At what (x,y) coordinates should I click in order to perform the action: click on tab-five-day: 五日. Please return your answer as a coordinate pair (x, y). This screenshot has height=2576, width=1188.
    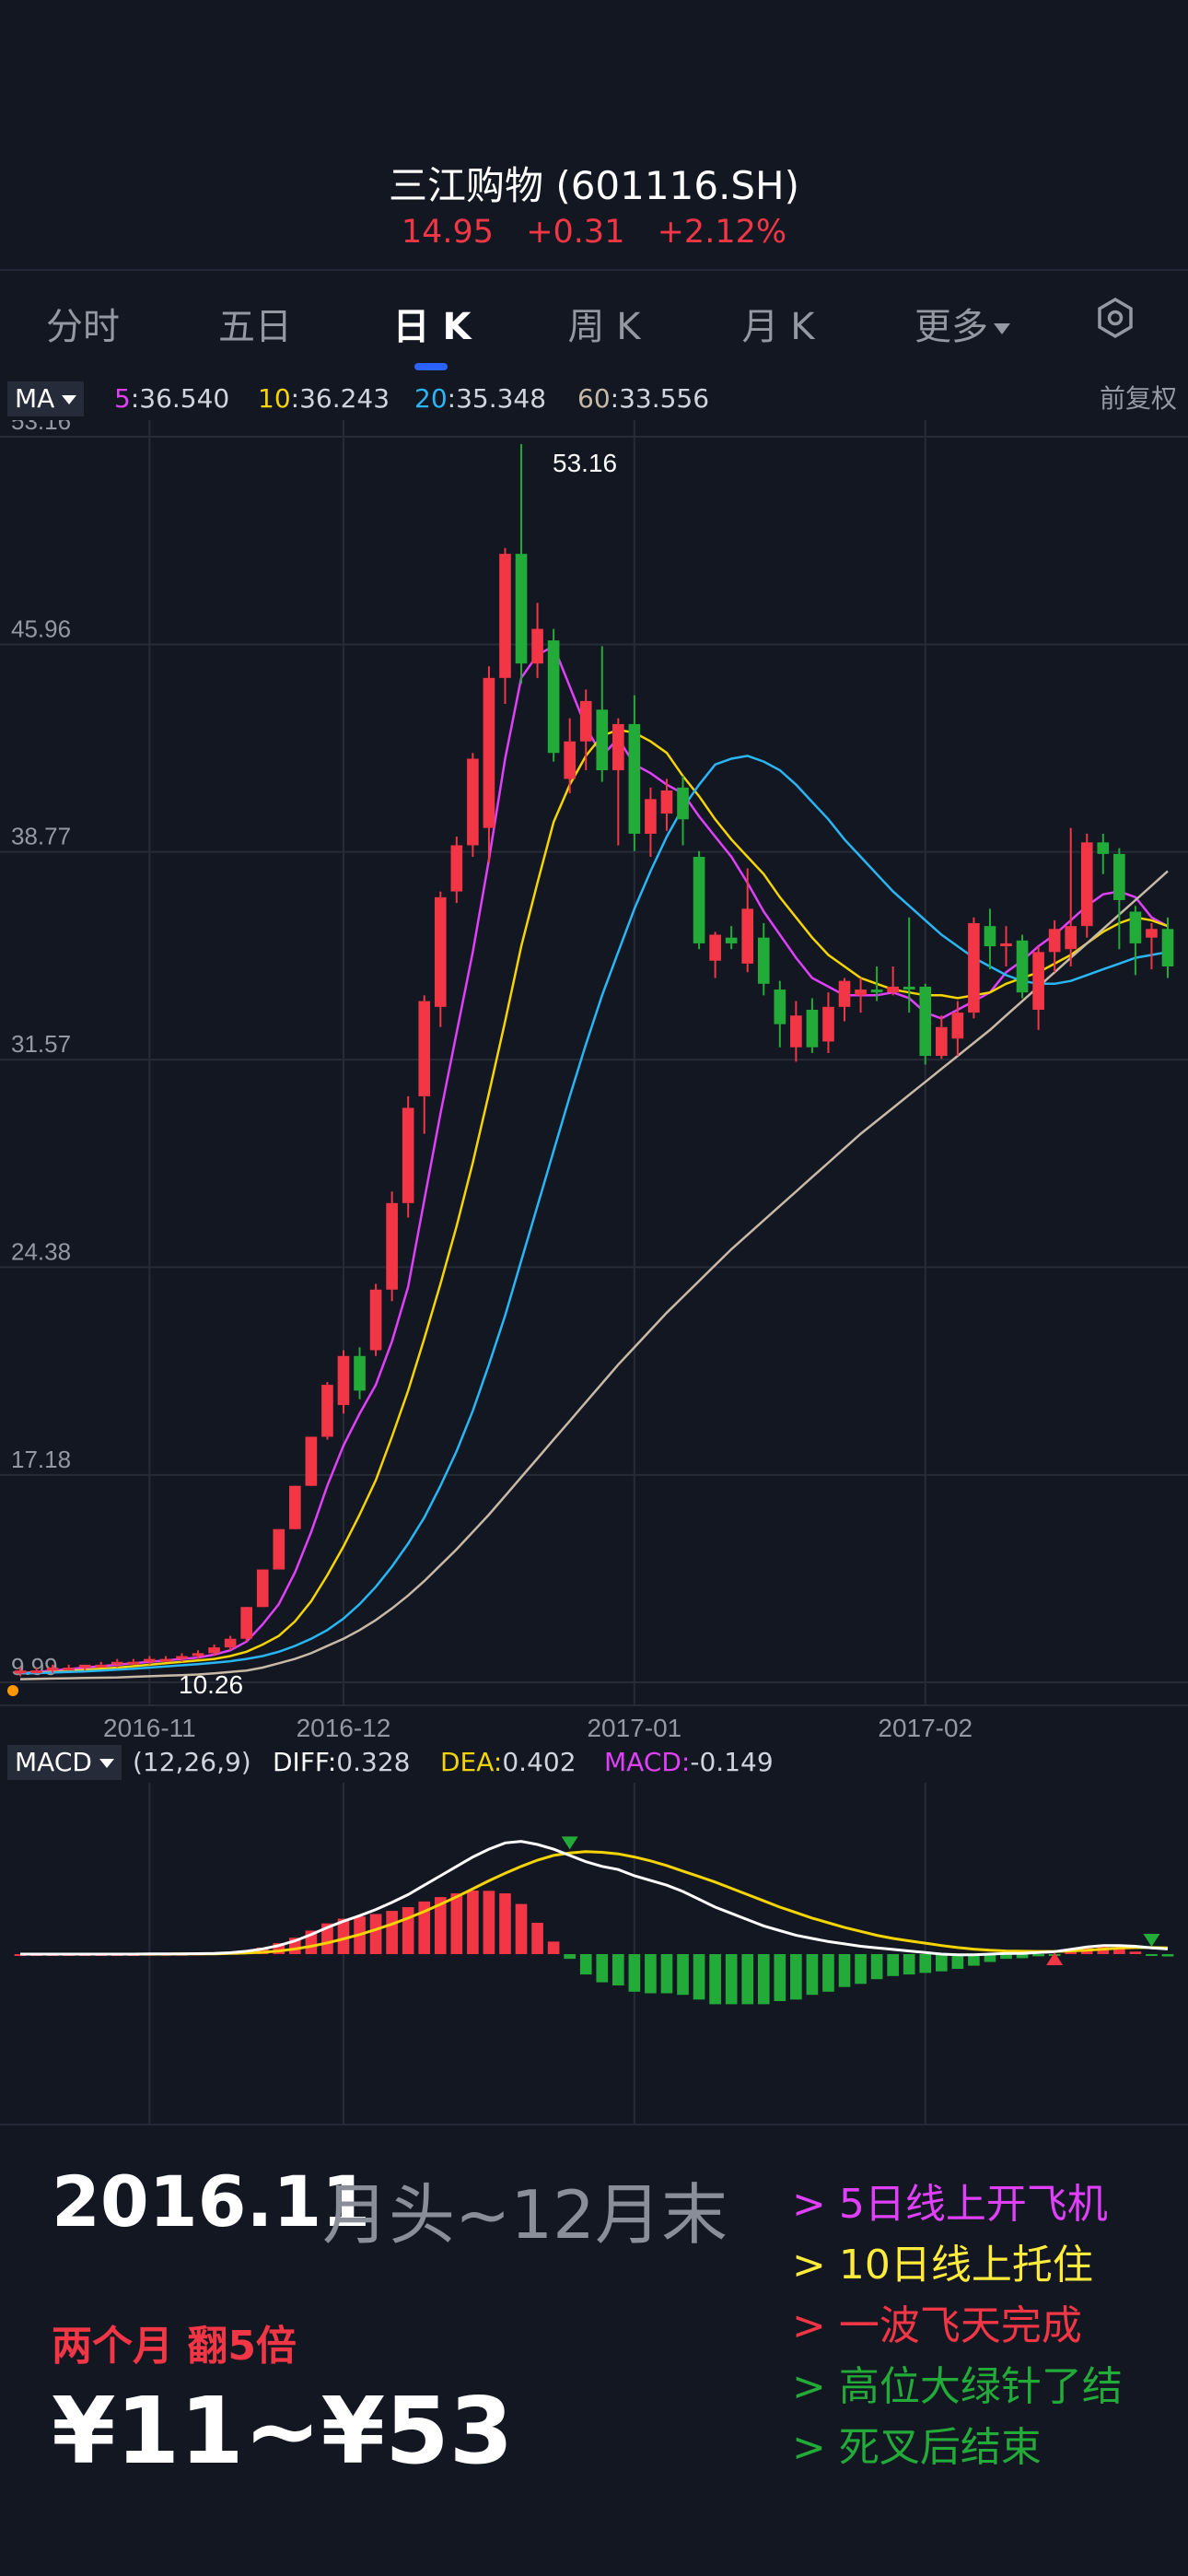
    Looking at the image, I should click on (255, 327).